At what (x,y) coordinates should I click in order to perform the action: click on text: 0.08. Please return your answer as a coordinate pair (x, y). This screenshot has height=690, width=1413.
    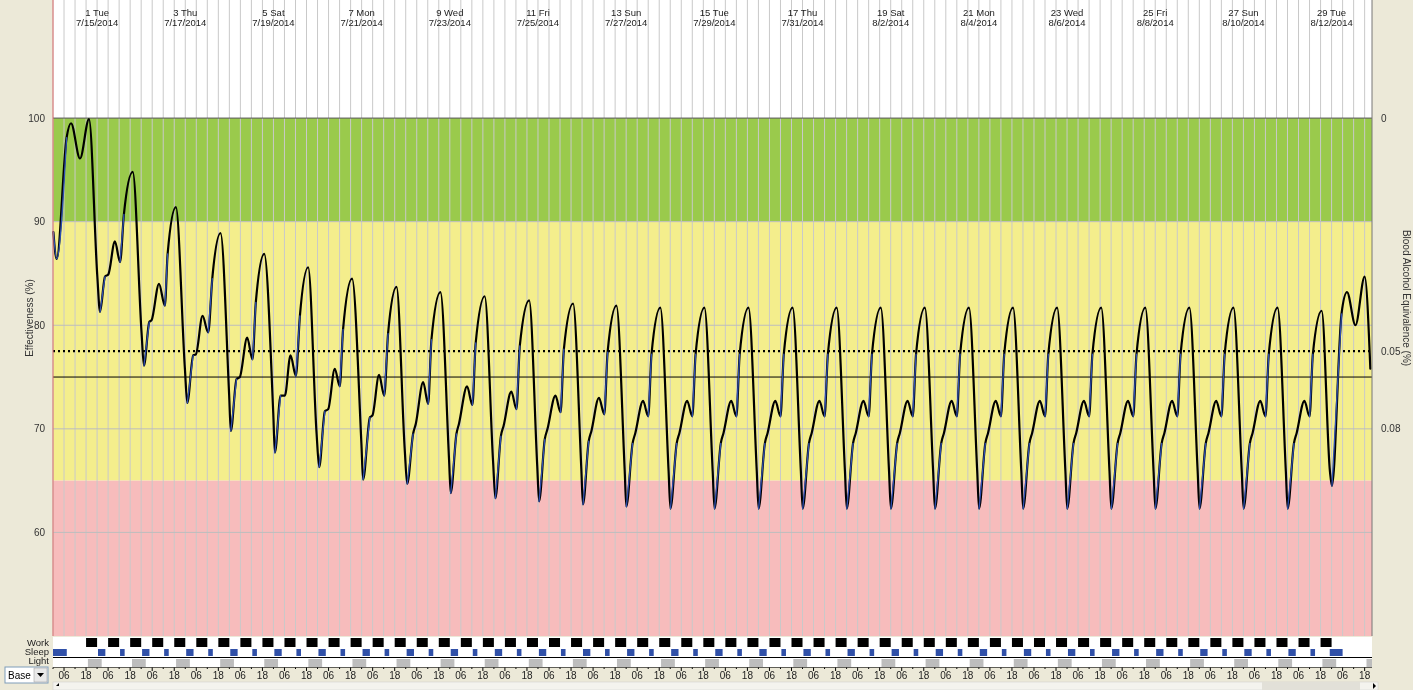
    Looking at the image, I should click on (1391, 429).